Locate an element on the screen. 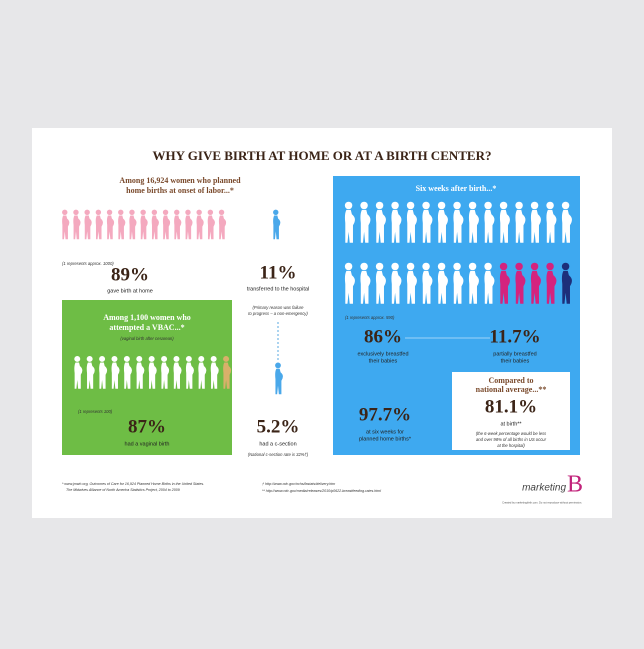 The height and width of the screenshot is (649, 644). stat-label: partially breastfed is located at coordinates (514, 354).